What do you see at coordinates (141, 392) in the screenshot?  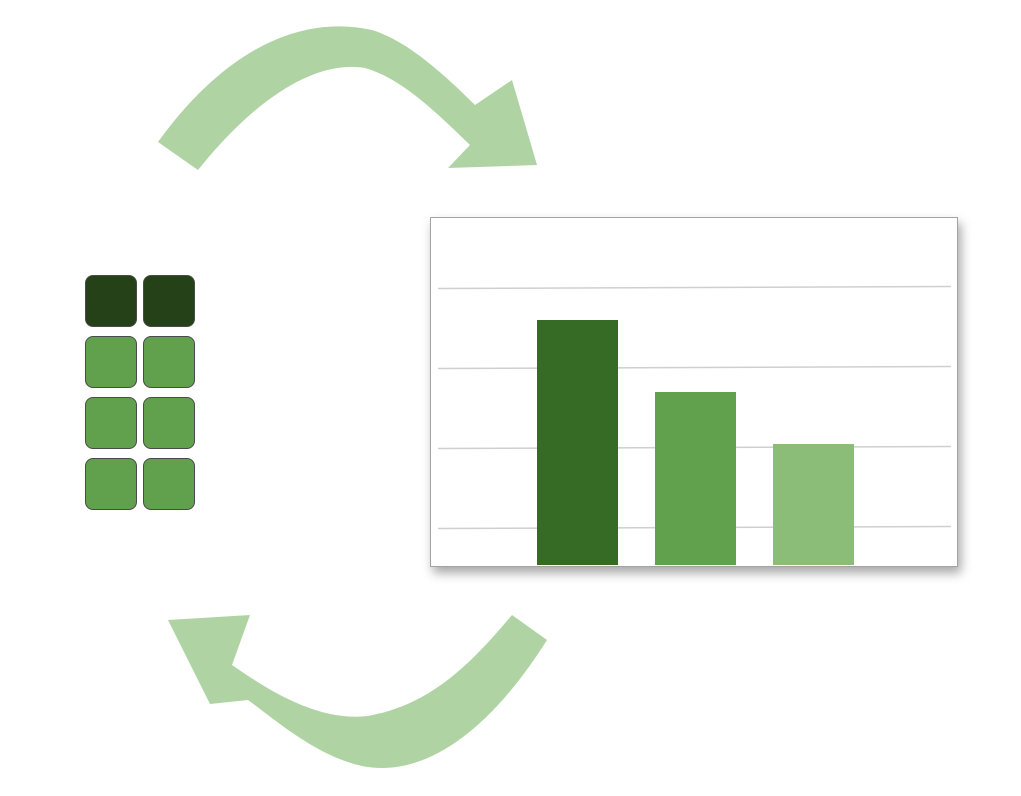 I see `data-table-icon` at bounding box center [141, 392].